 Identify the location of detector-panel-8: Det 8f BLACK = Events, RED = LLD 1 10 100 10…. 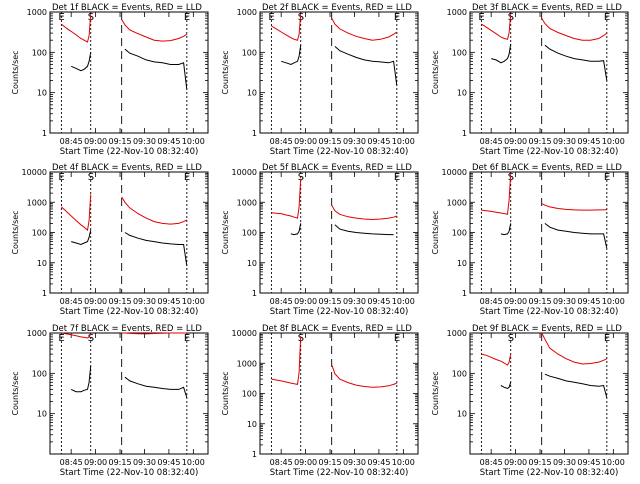
(320, 401).